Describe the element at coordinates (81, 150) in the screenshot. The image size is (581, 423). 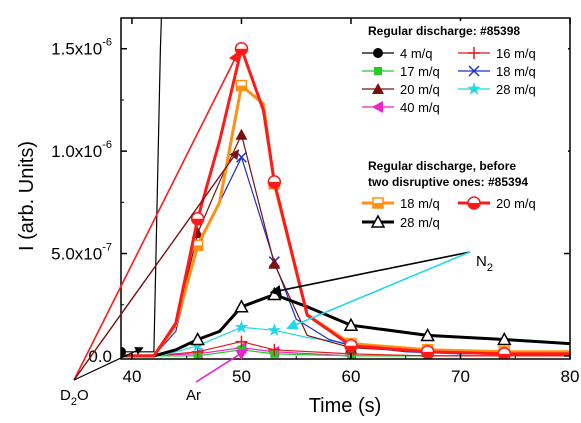
I see `y-tick-label: 1.0x10⁻⁶` at that location.